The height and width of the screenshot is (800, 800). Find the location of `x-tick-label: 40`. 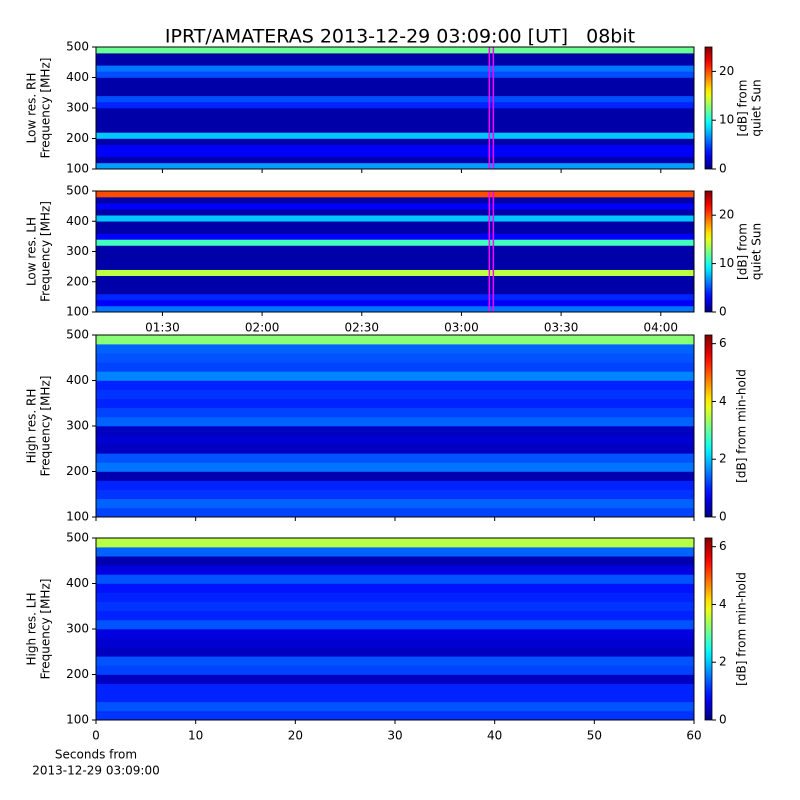

x-tick-label: 40 is located at coordinates (494, 736).